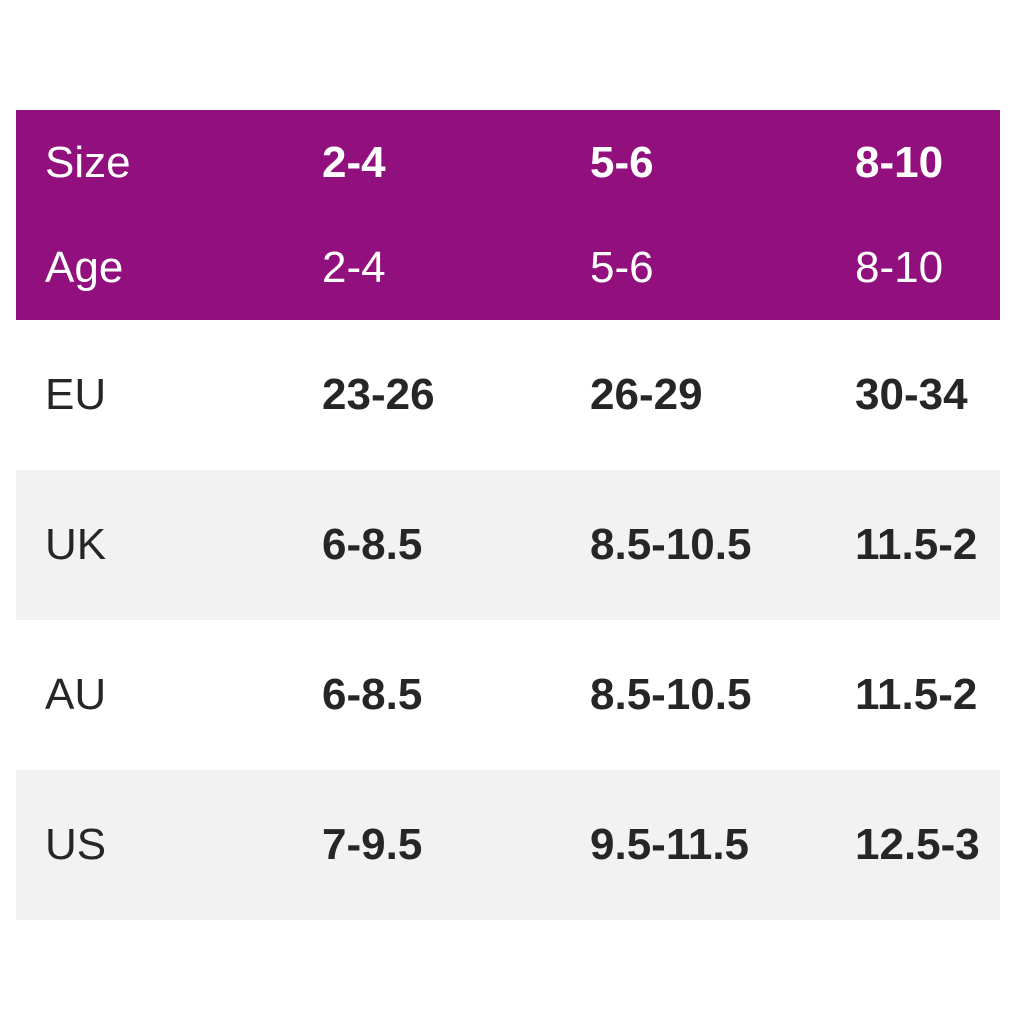 This screenshot has width=1024, height=1024. I want to click on eu-value-3: 30-34, so click(911, 394).